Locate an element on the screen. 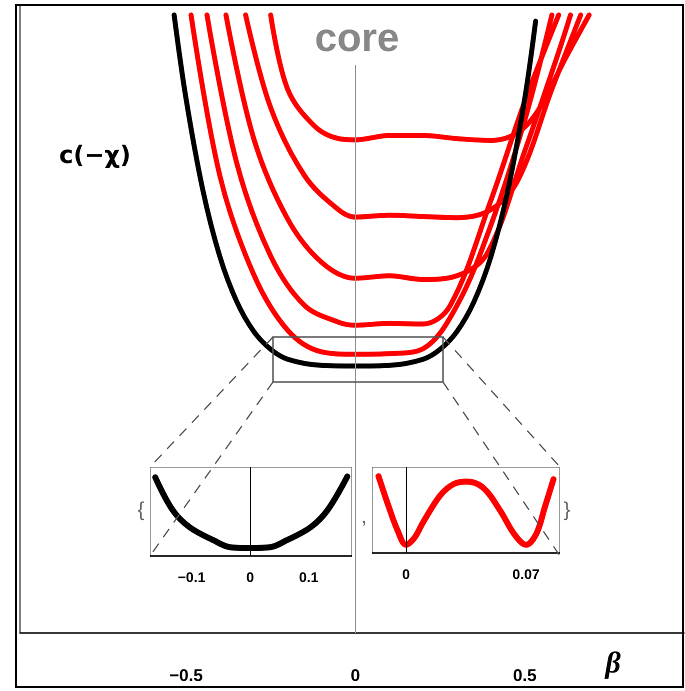  x-tick-label: 0.5 is located at coordinates (524, 675).